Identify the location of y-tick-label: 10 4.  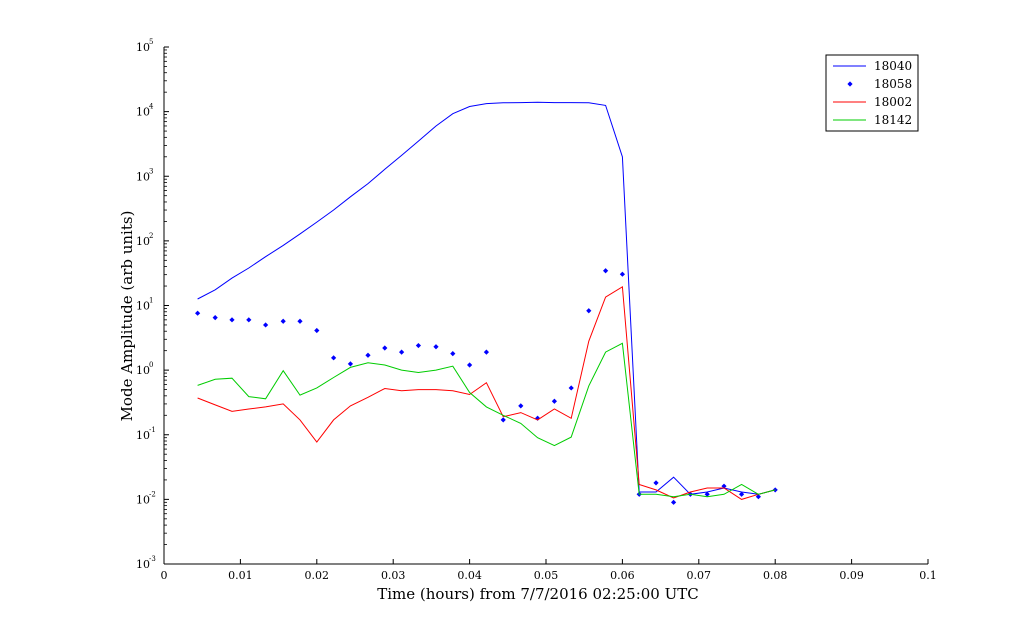
(145, 111).